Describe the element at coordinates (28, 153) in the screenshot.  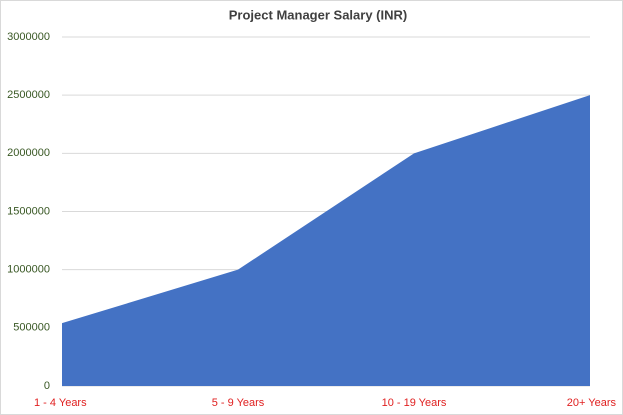
I see `y-tick-label: 2000000` at that location.